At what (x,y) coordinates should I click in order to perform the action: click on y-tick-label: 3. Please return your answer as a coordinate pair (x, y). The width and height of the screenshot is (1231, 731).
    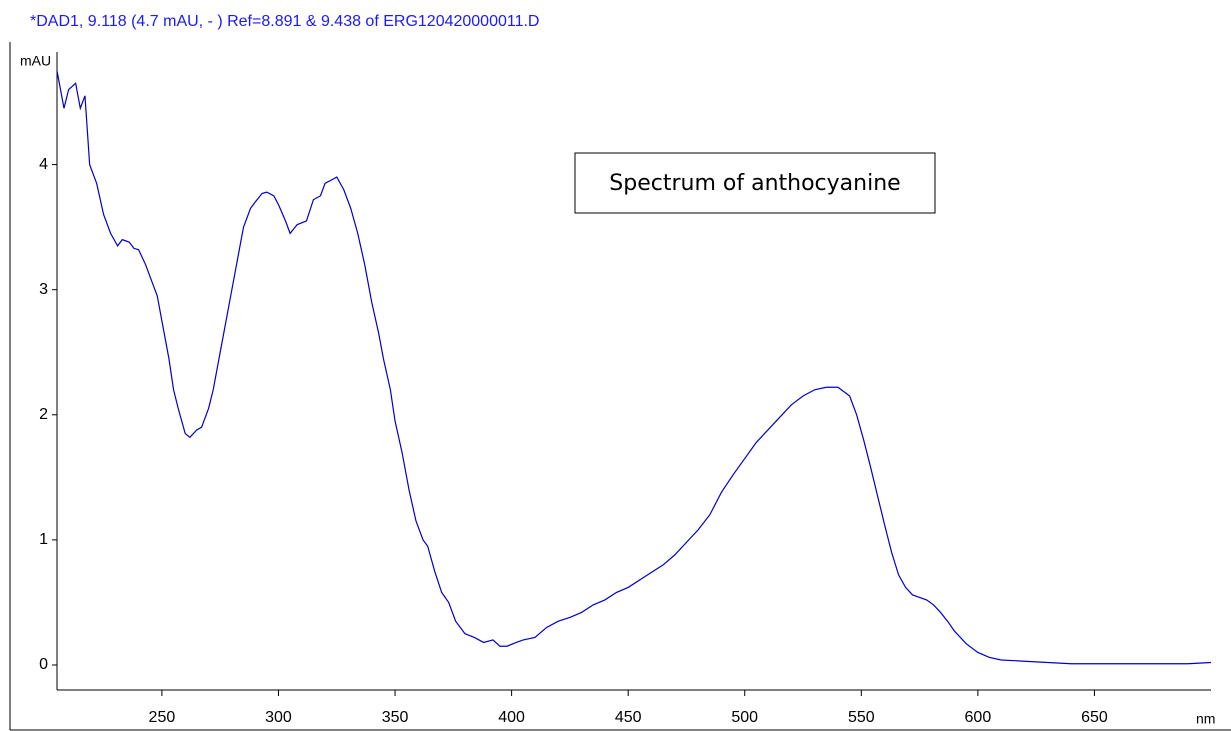
    Looking at the image, I should click on (43, 289).